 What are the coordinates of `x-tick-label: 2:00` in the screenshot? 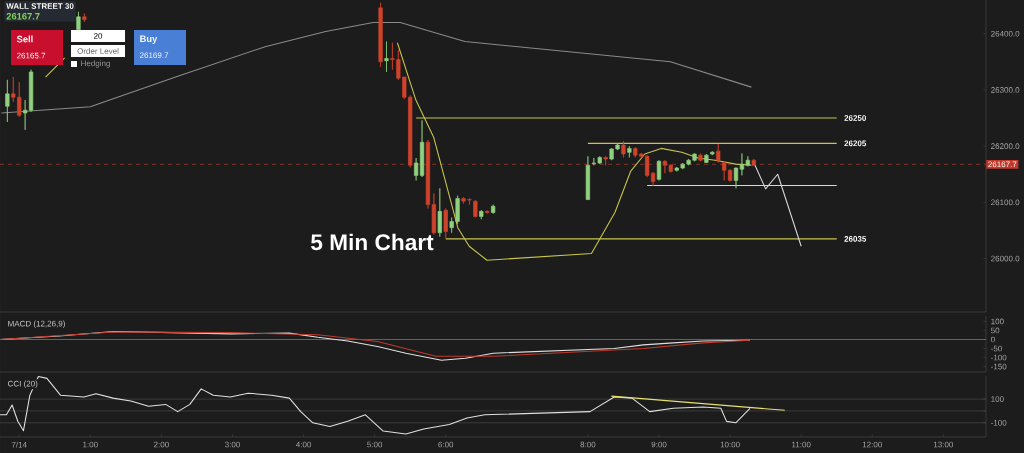 It's located at (161, 444).